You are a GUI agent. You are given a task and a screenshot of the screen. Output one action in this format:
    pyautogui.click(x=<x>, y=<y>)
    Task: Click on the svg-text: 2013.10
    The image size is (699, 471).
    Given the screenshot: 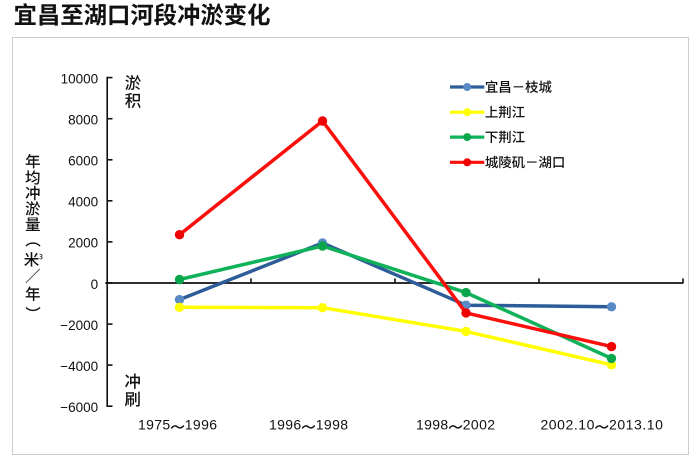 What is the action you would take?
    pyautogui.click(x=636, y=425)
    